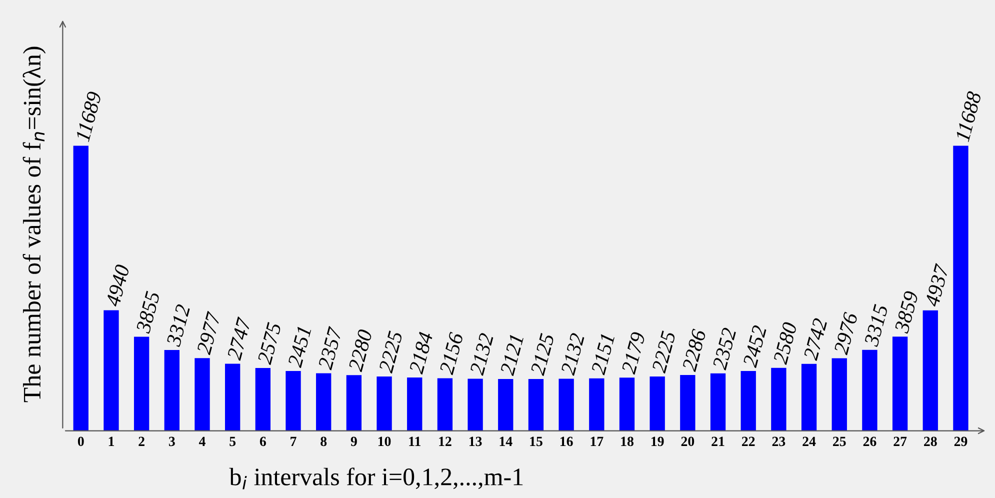 Image resolution: width=995 pixels, height=498 pixels. What do you see at coordinates (542, 354) in the screenshot?
I see `data-label: 2125` at bounding box center [542, 354].